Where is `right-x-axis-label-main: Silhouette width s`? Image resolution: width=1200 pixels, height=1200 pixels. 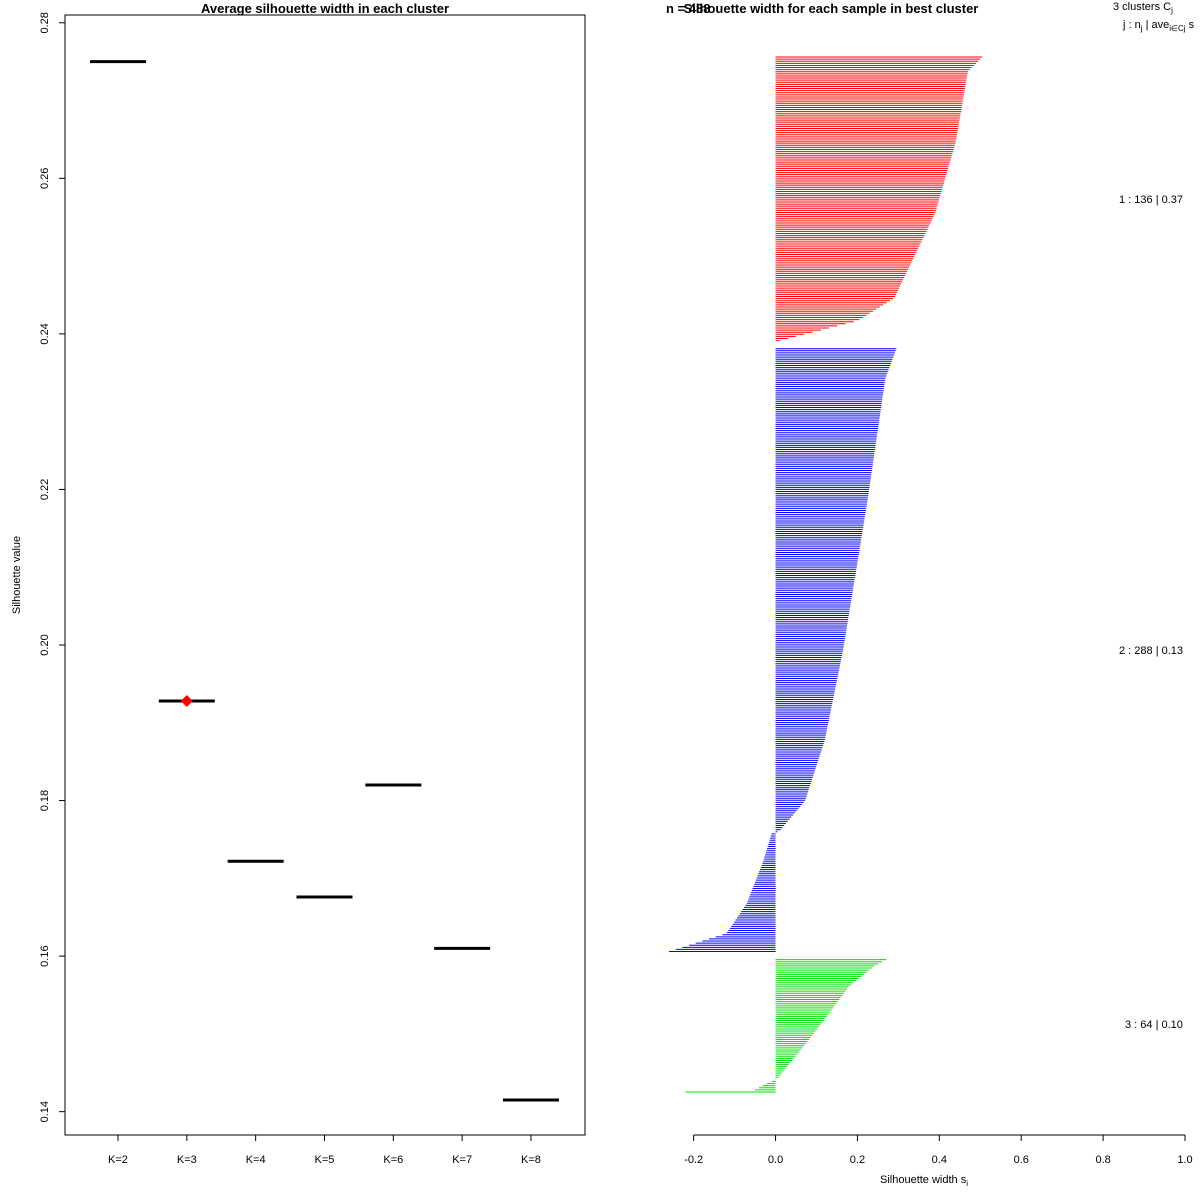
right-x-axis-label-main: Silhouette width s is located at coordinates (923, 1180).